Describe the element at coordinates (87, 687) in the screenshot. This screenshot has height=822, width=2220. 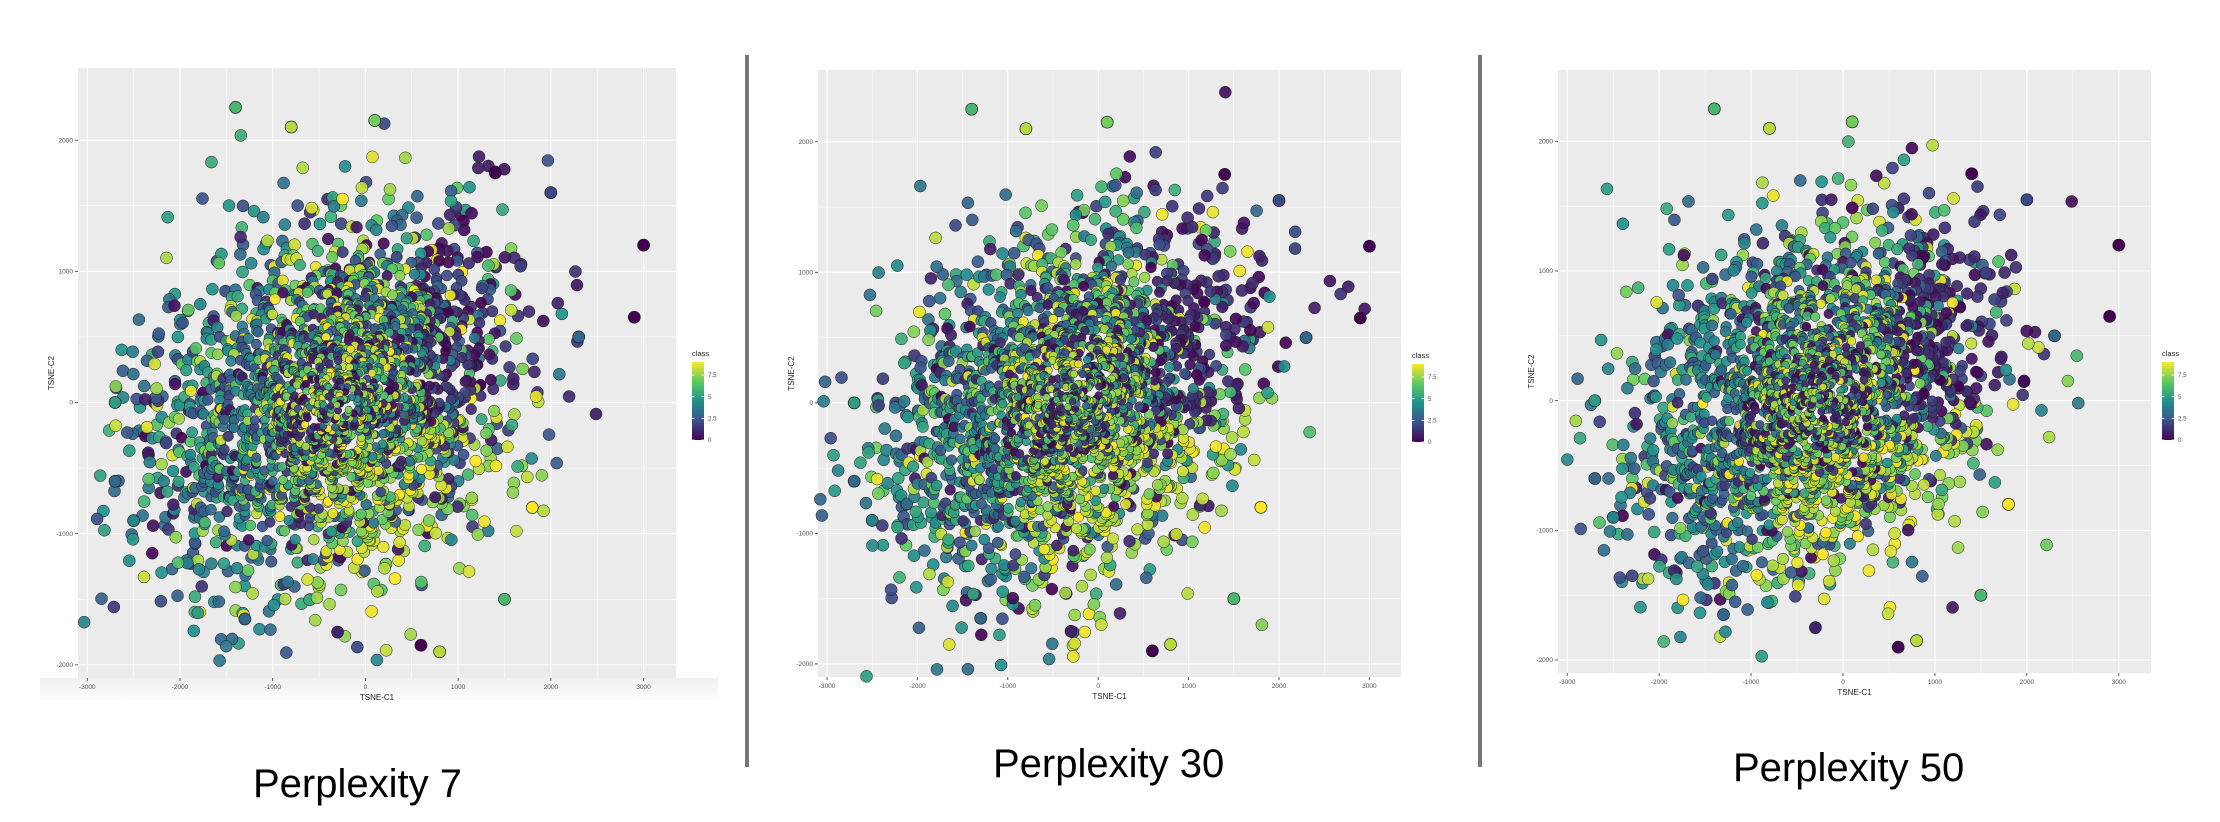
I see `x-tick-label: -3000` at that location.